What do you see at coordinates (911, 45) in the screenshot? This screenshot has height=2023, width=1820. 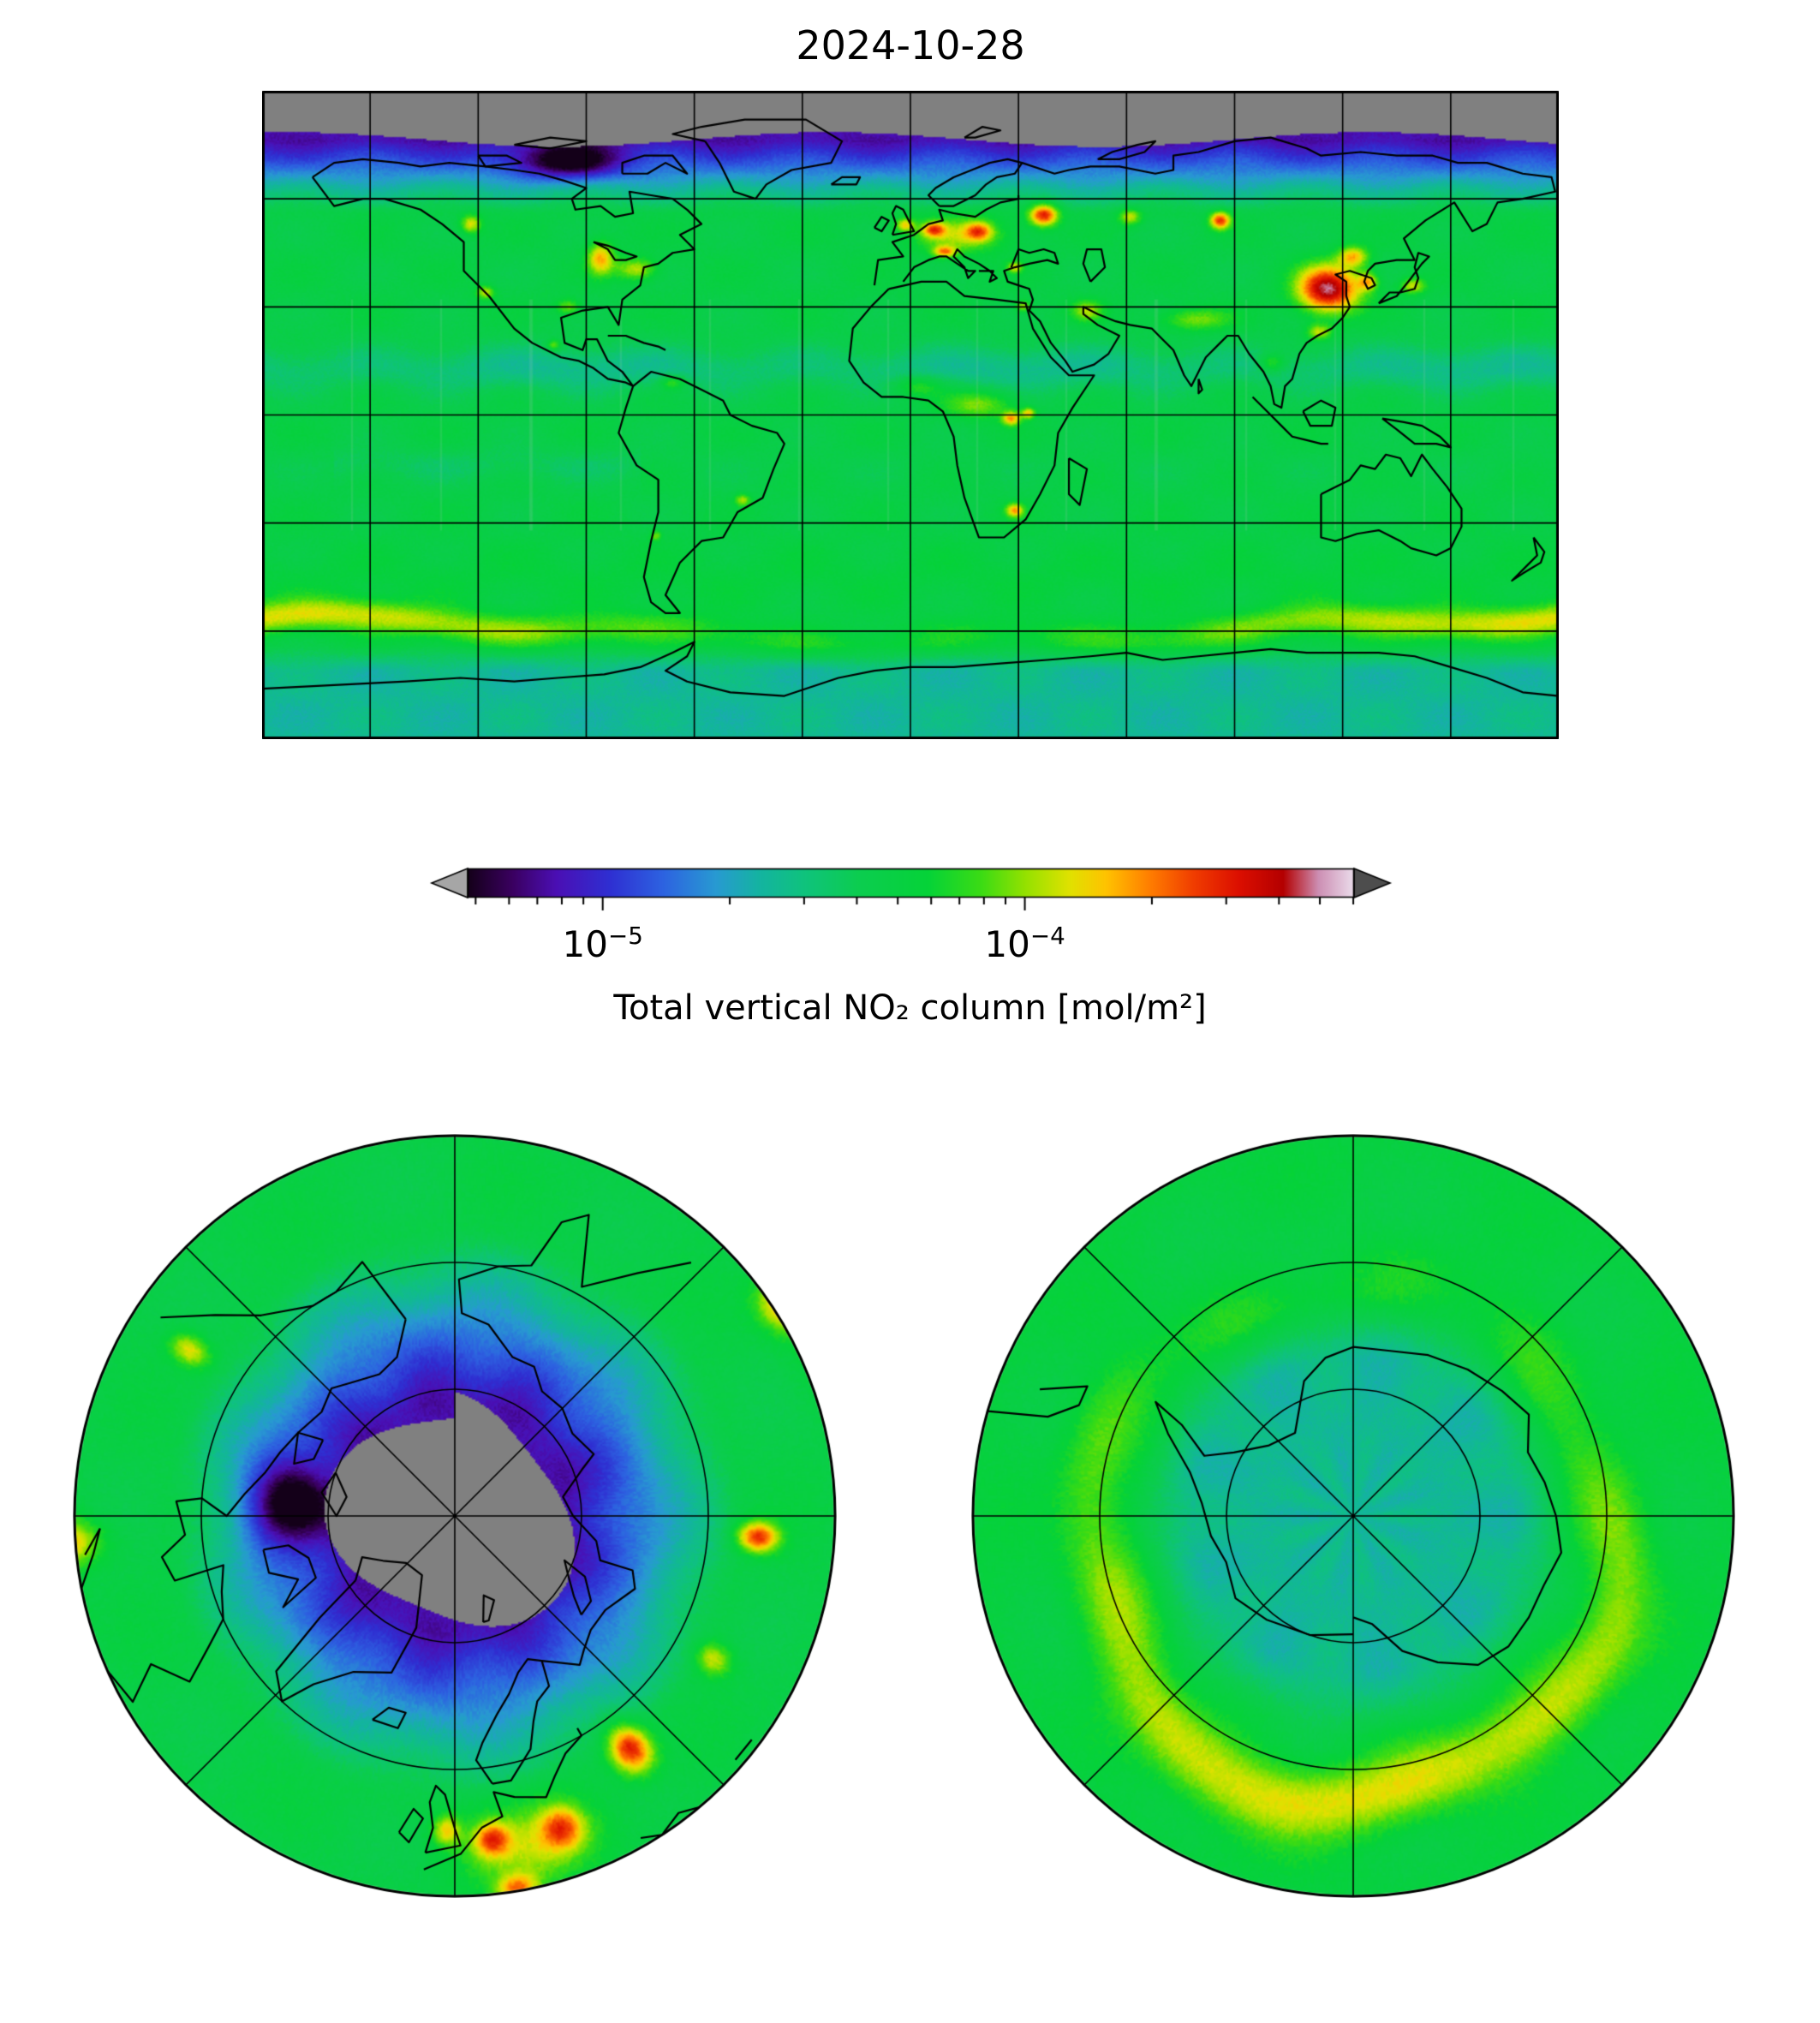 I see `date-title: 2024-10-28` at bounding box center [911, 45].